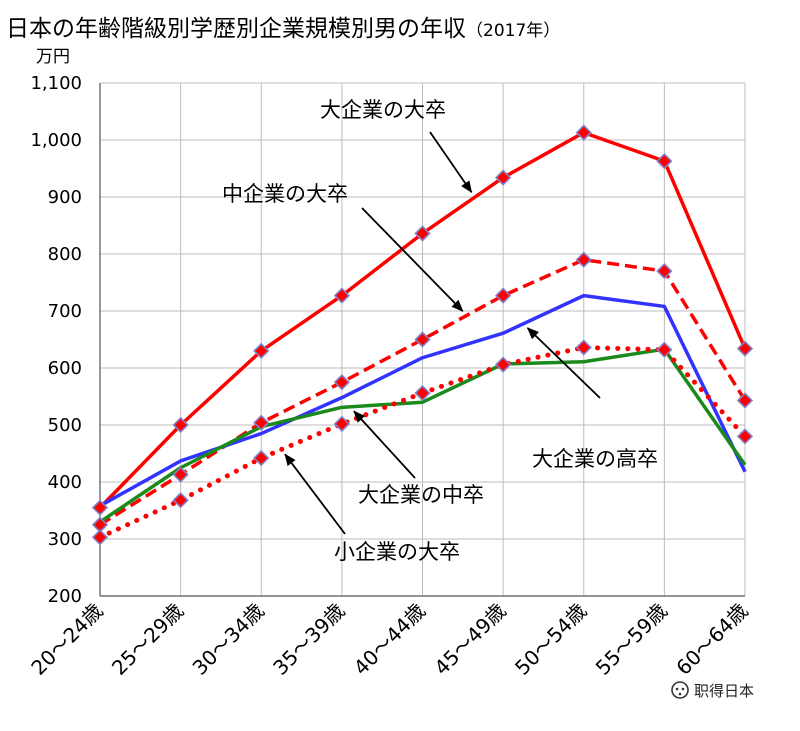  I want to click on watermark: 职得日本, so click(712, 690).